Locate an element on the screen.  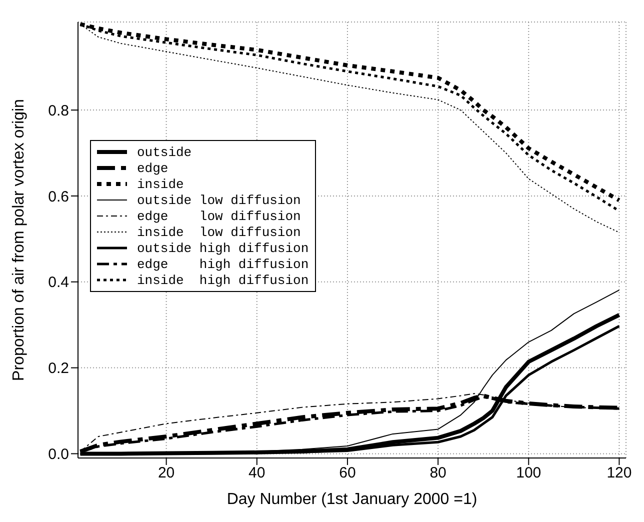
x-tick-label: 60 is located at coordinates (347, 473).